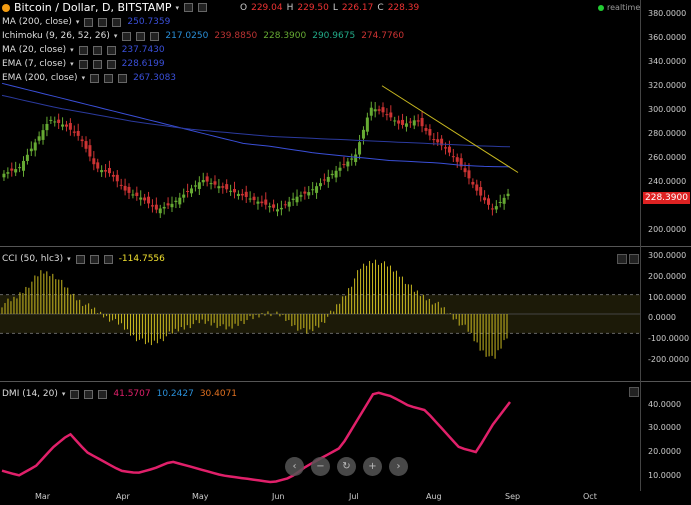 This screenshot has width=691, height=505. Describe the element at coordinates (667, 276) in the screenshot. I see `cci-tick: 200.0000` at that location.